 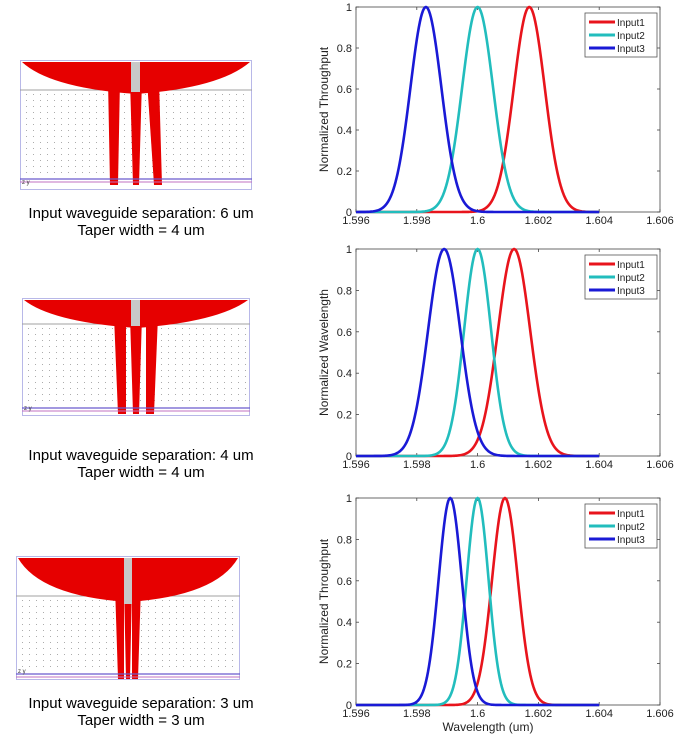 I want to click on device-caption-1-line2: Taper width = 4 um, so click(x=141, y=230).